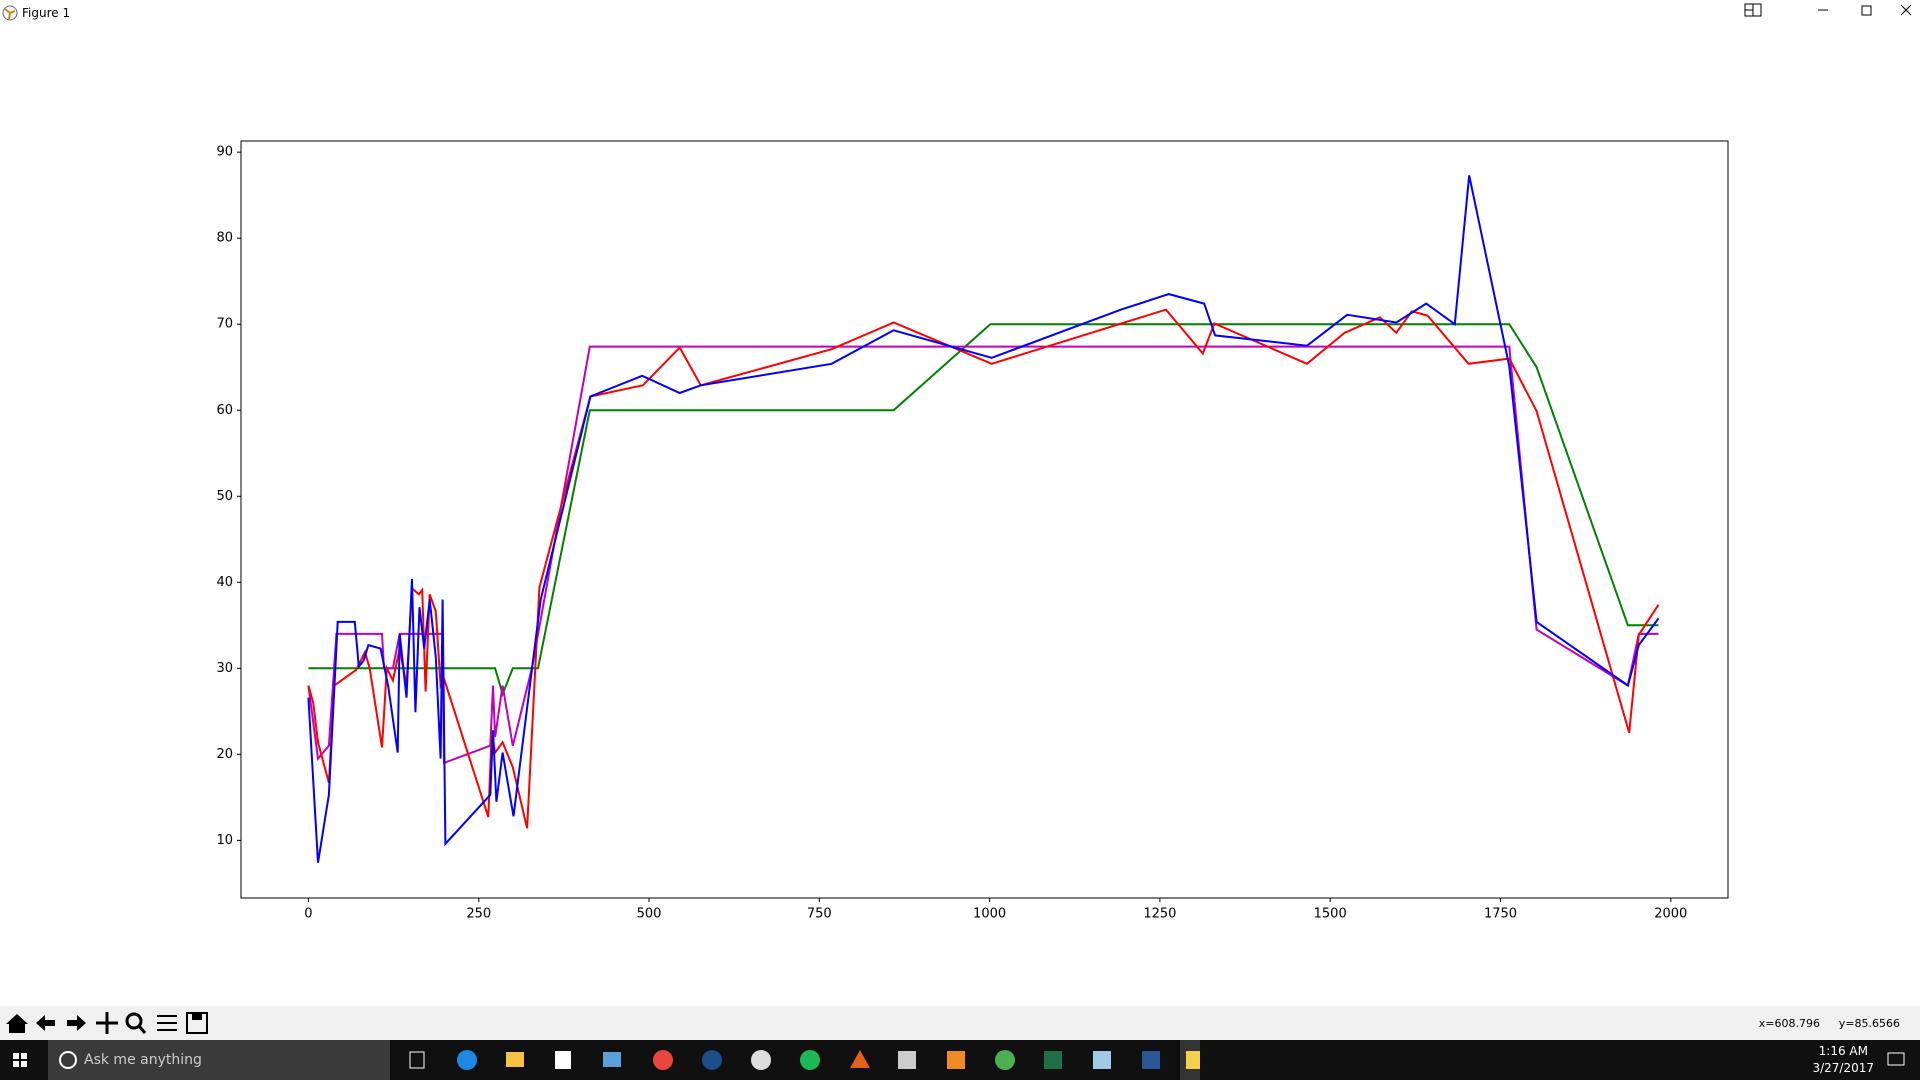 Image resolution: width=1920 pixels, height=1084 pixels. Describe the element at coordinates (10, 13) in the screenshot. I see `app-icon` at that location.